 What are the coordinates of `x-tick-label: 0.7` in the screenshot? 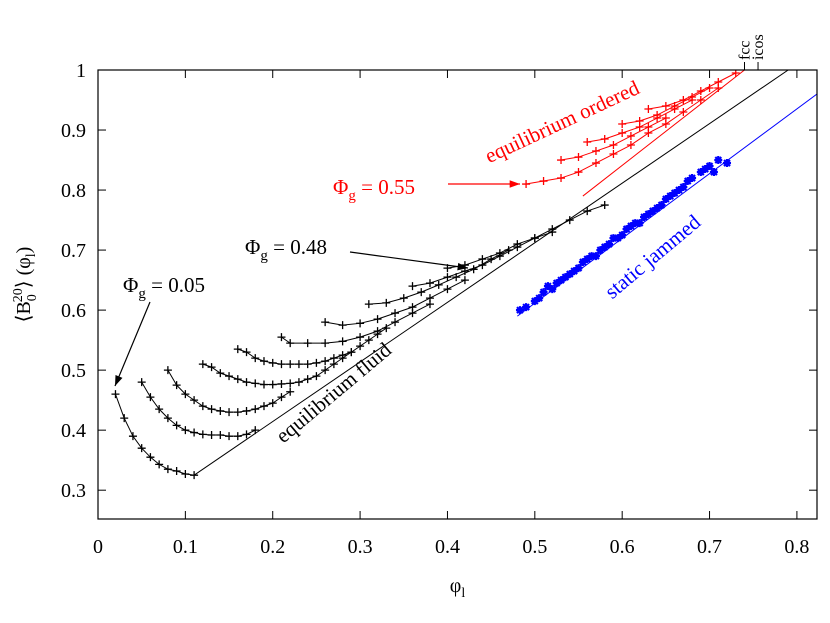 It's located at (709, 547).